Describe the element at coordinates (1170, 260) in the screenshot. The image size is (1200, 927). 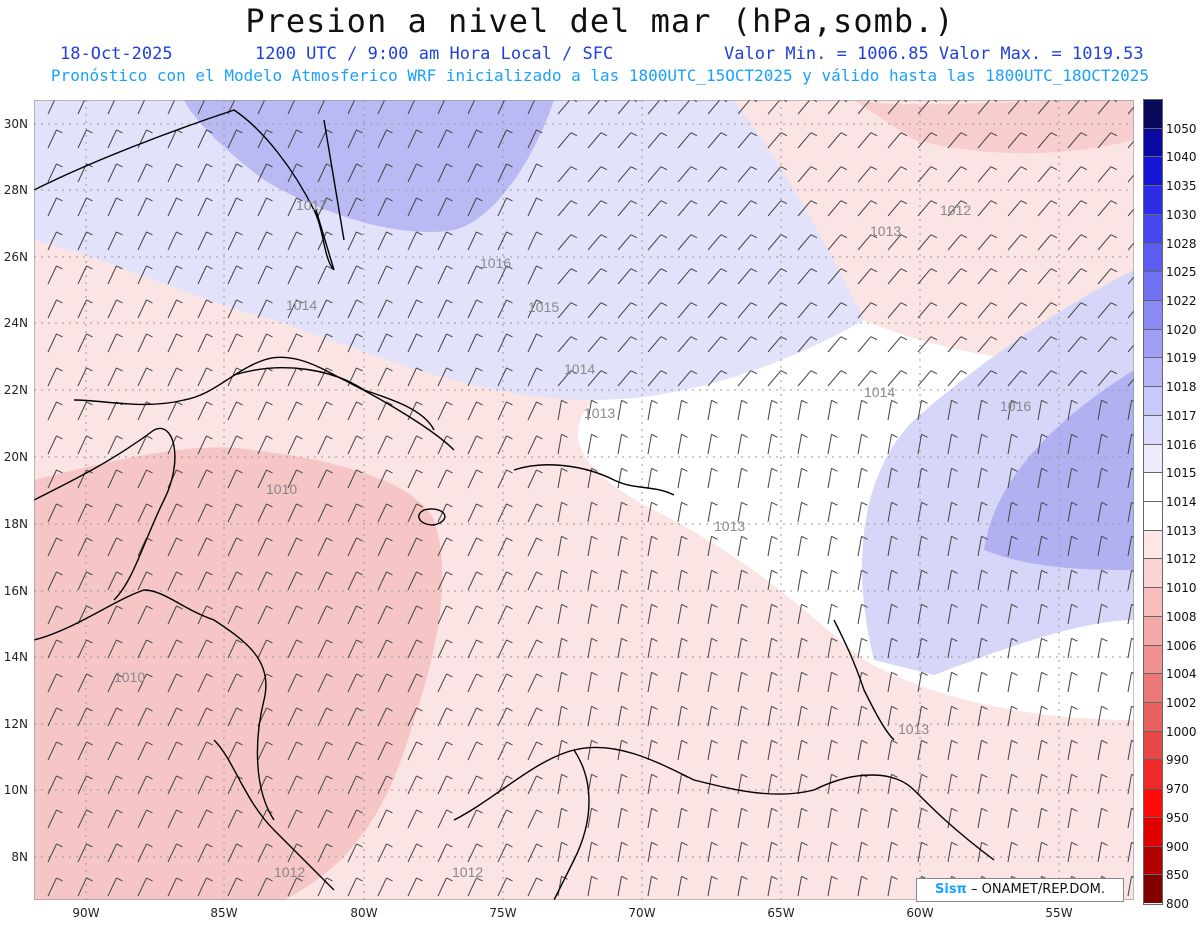
I see `colorbar-level: 1025` at that location.